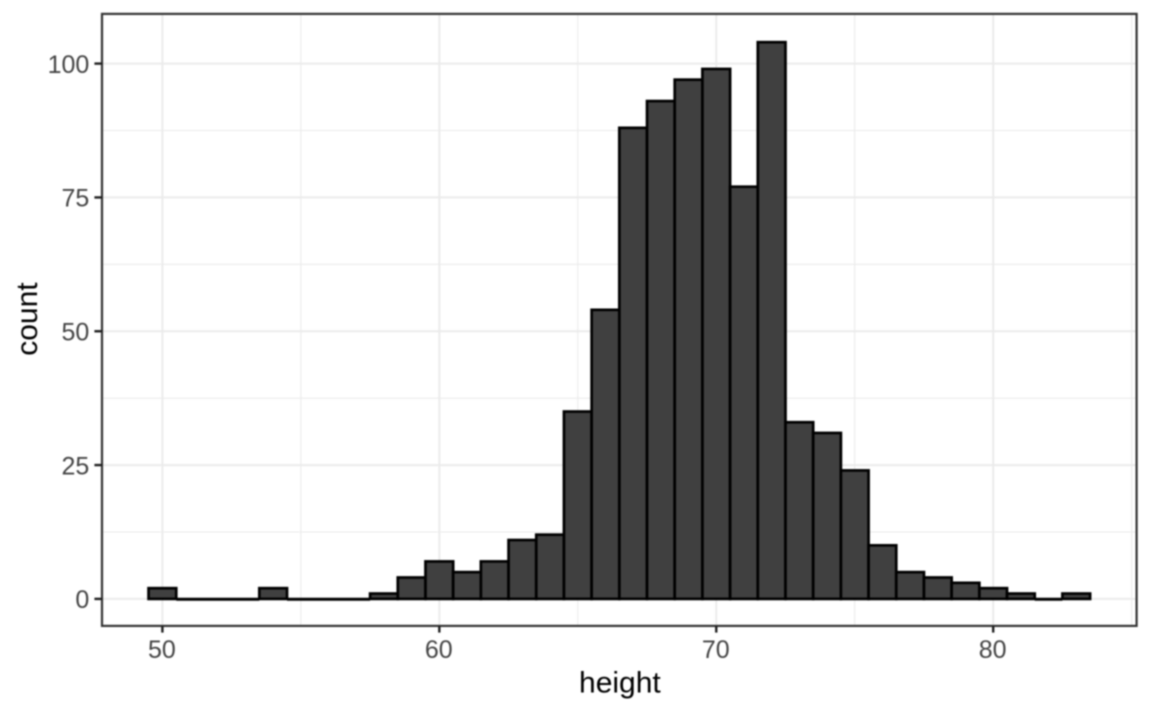  What do you see at coordinates (75, 466) in the screenshot?
I see `svg-text: 25` at bounding box center [75, 466].